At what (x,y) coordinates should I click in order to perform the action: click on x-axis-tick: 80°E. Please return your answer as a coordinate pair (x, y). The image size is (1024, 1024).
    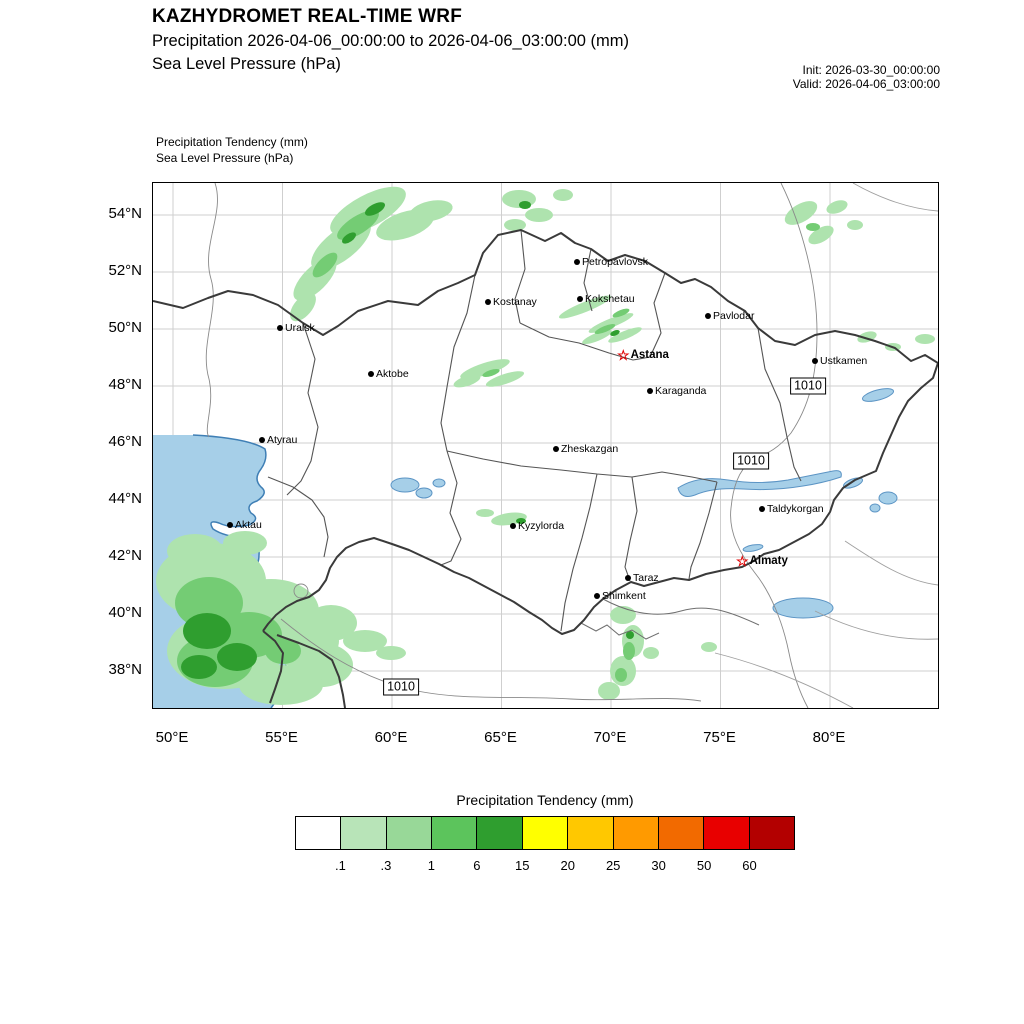
    Looking at the image, I should click on (829, 737).